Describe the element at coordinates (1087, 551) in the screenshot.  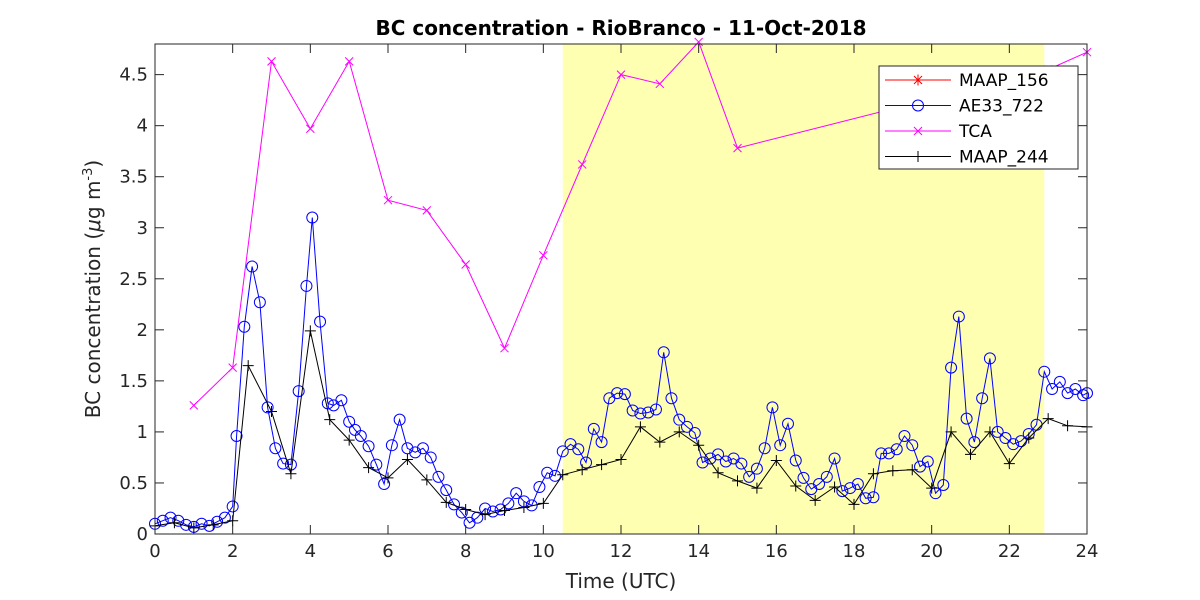
I see `x-tick-label: 24` at that location.